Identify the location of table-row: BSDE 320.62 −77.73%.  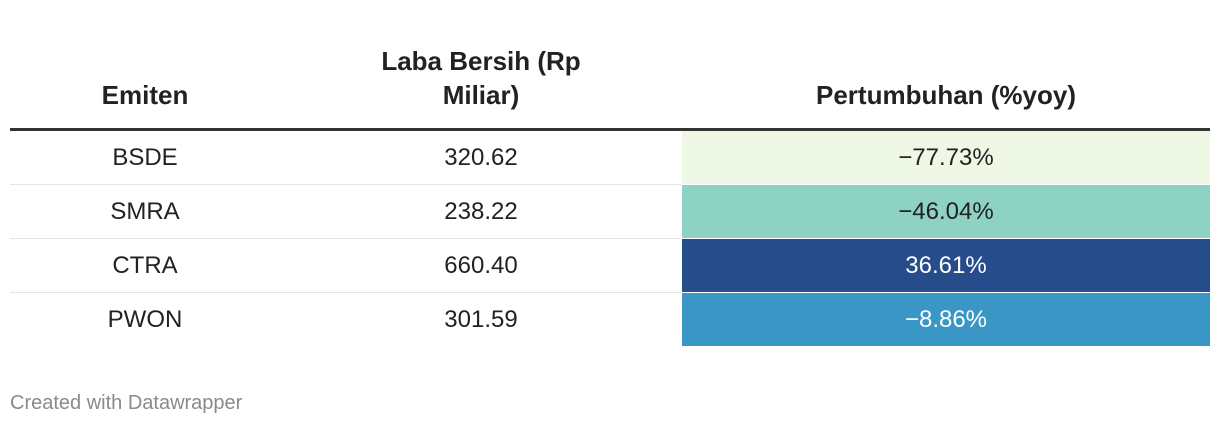
(610, 157).